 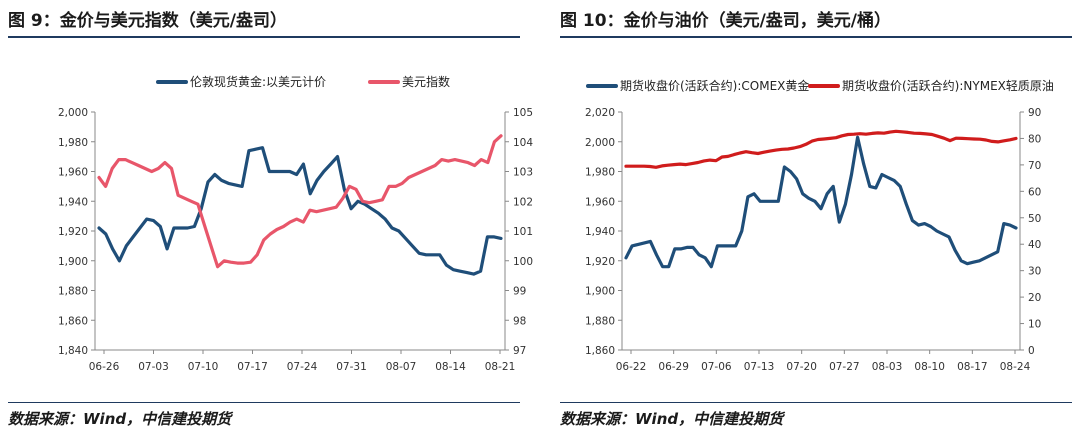 I want to click on y-right-tick-label: 90, so click(x=1034, y=113).